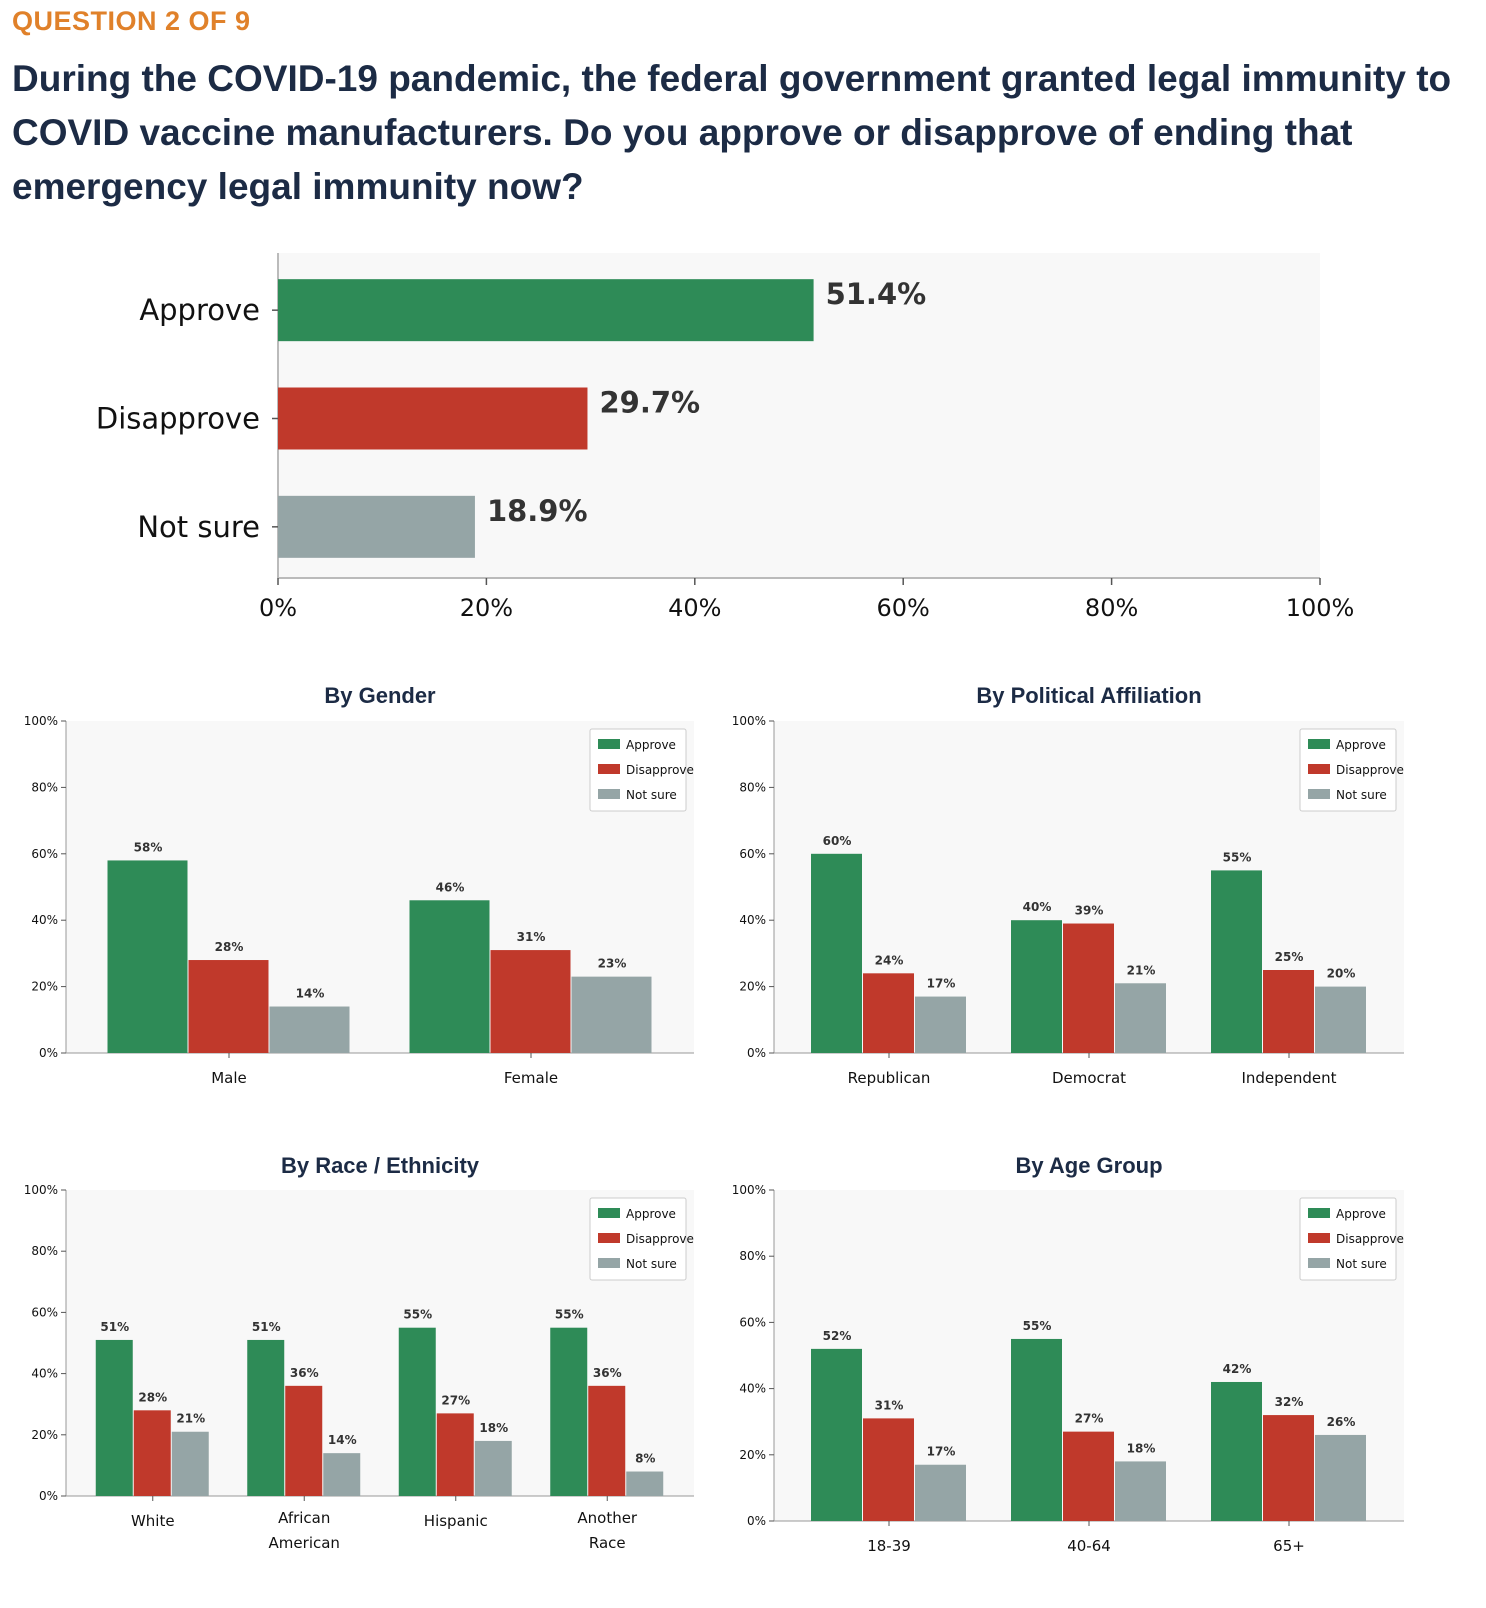 This screenshot has height=1608, width=1486. What do you see at coordinates (455, 1454) in the screenshot?
I see `bar-hispanic-disapprove` at bounding box center [455, 1454].